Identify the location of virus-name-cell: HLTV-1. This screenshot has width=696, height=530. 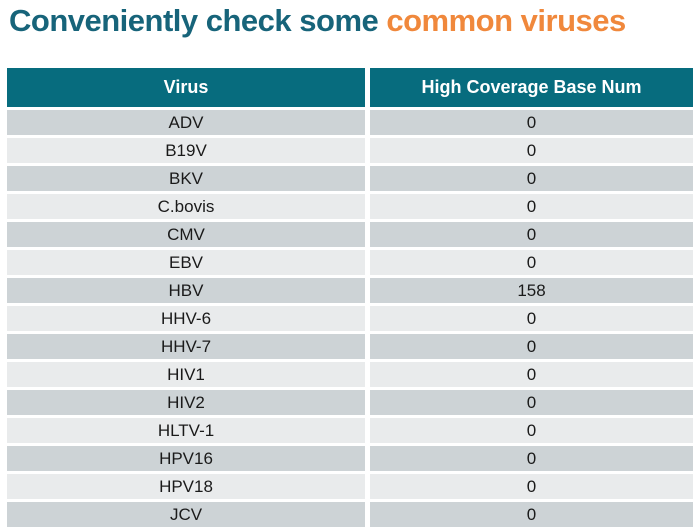
(186, 430).